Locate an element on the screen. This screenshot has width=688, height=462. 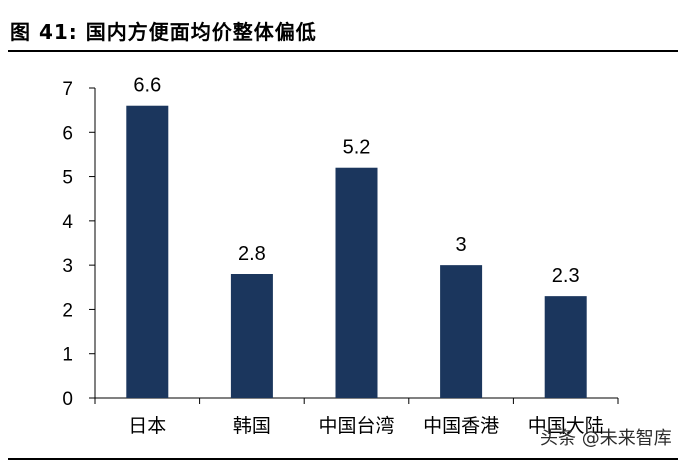
value-label: 3 is located at coordinates (461, 245).